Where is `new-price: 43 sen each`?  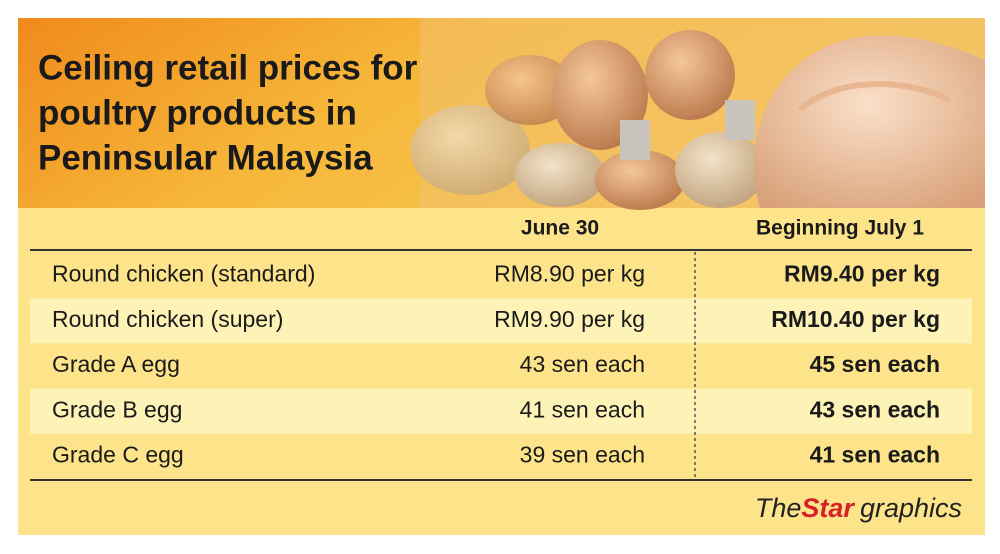 new-price: 43 sen each is located at coordinates (875, 409).